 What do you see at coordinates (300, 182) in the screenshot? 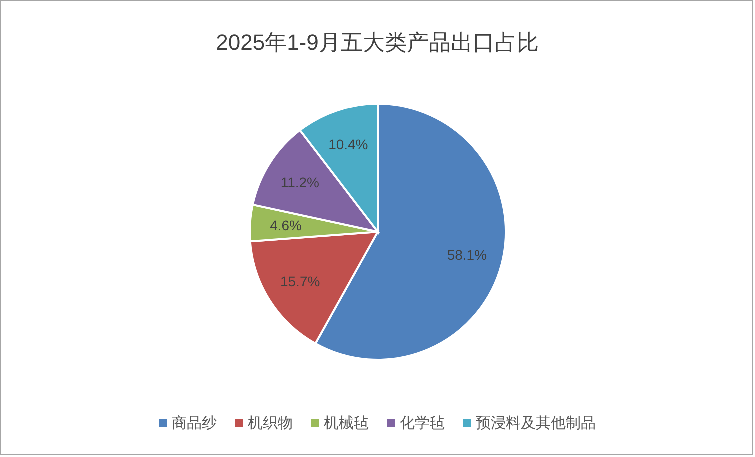
I see `data-label: 11.2%` at bounding box center [300, 182].